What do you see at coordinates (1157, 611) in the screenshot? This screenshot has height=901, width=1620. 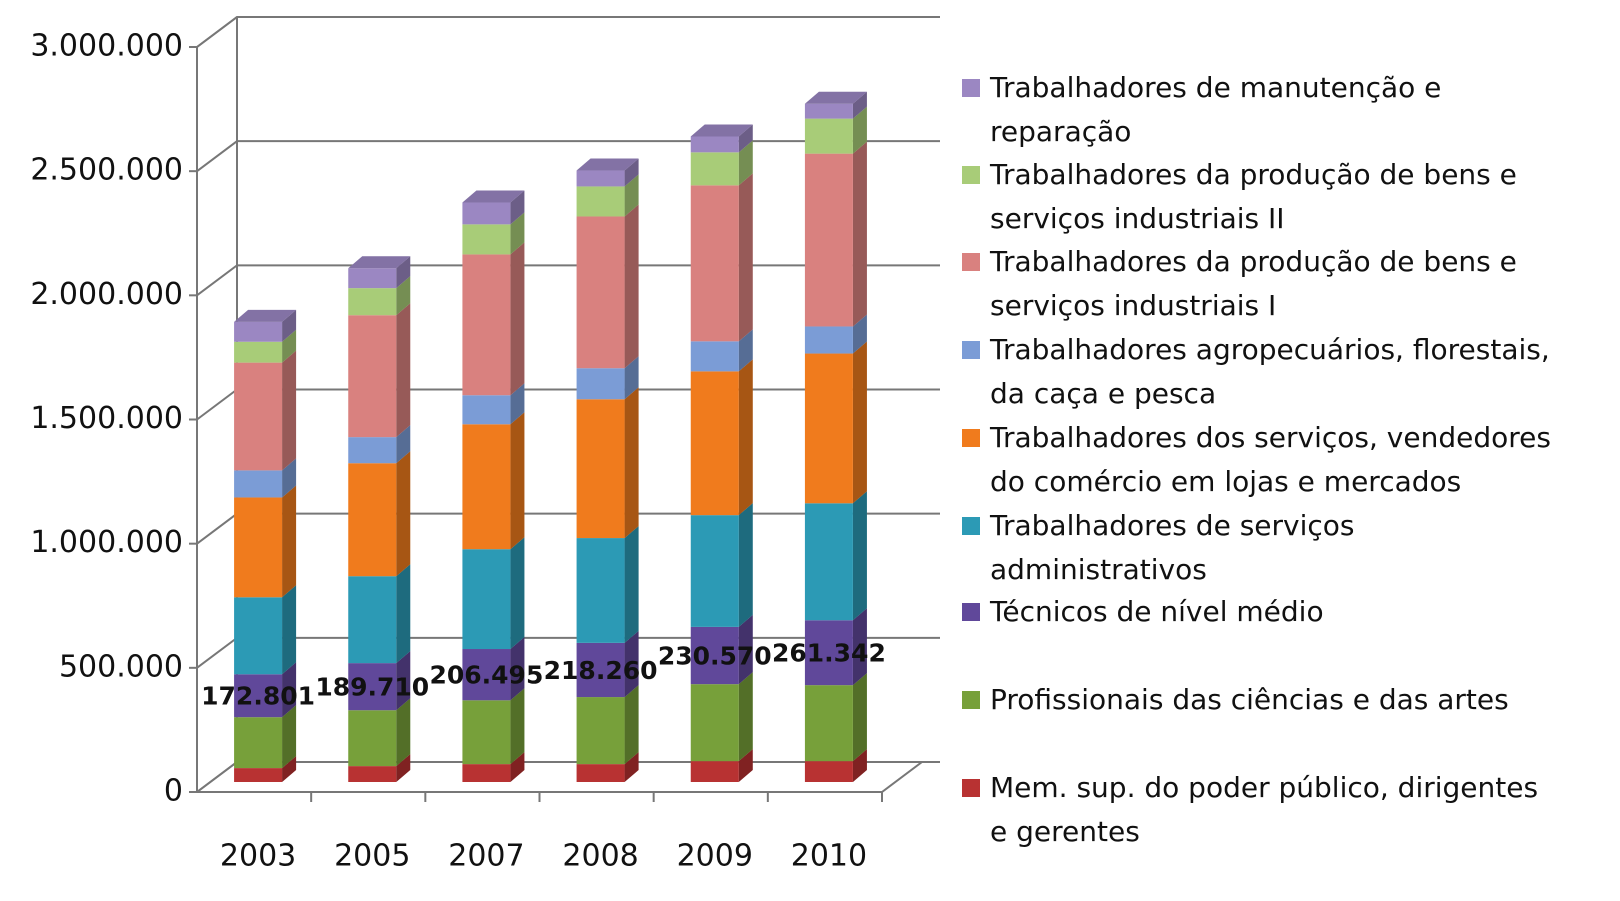 I see `legend-label: Técnicos de nível médio` at bounding box center [1157, 611].